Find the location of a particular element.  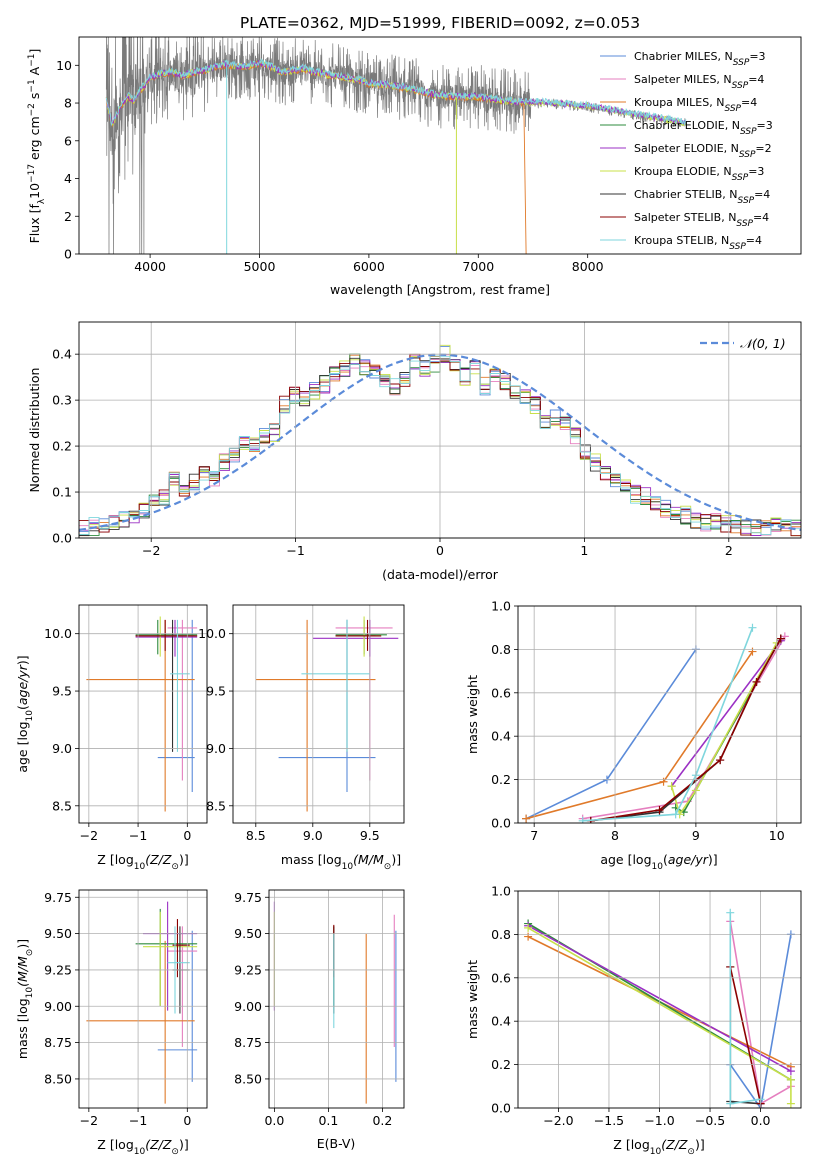

x-tick-label: 5000 is located at coordinates (260, 266).